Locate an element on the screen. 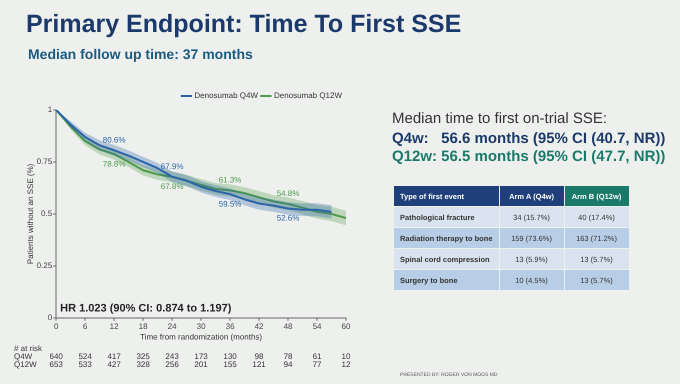  x-axis-title: Time from randomization (months) is located at coordinates (201, 337).